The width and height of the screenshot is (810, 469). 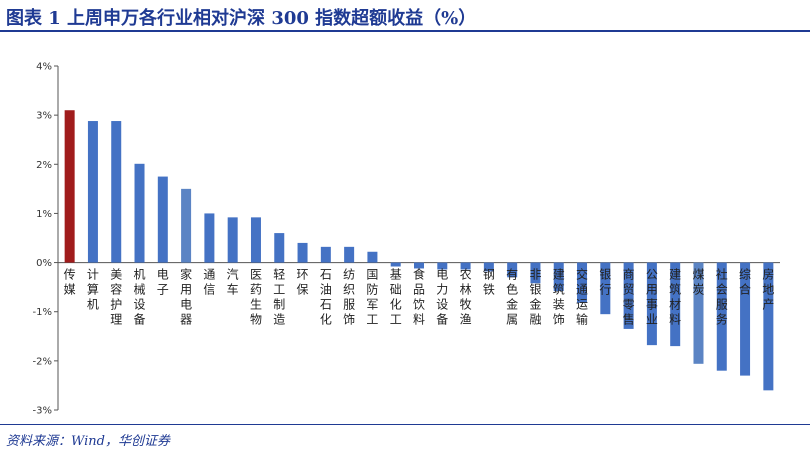 I want to click on x-tick-label: 家用电器, so click(x=186, y=297).